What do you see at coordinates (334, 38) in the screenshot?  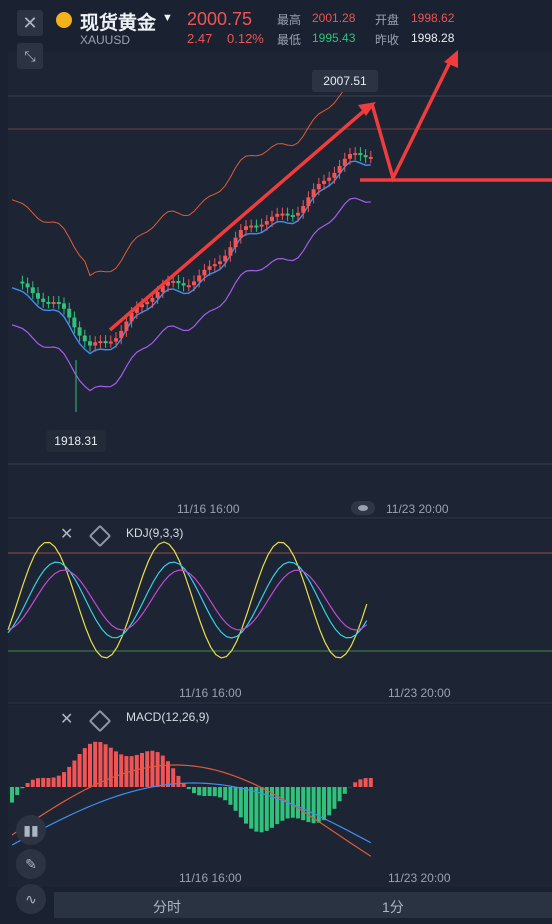 I see `low-value: 1995.43` at bounding box center [334, 38].